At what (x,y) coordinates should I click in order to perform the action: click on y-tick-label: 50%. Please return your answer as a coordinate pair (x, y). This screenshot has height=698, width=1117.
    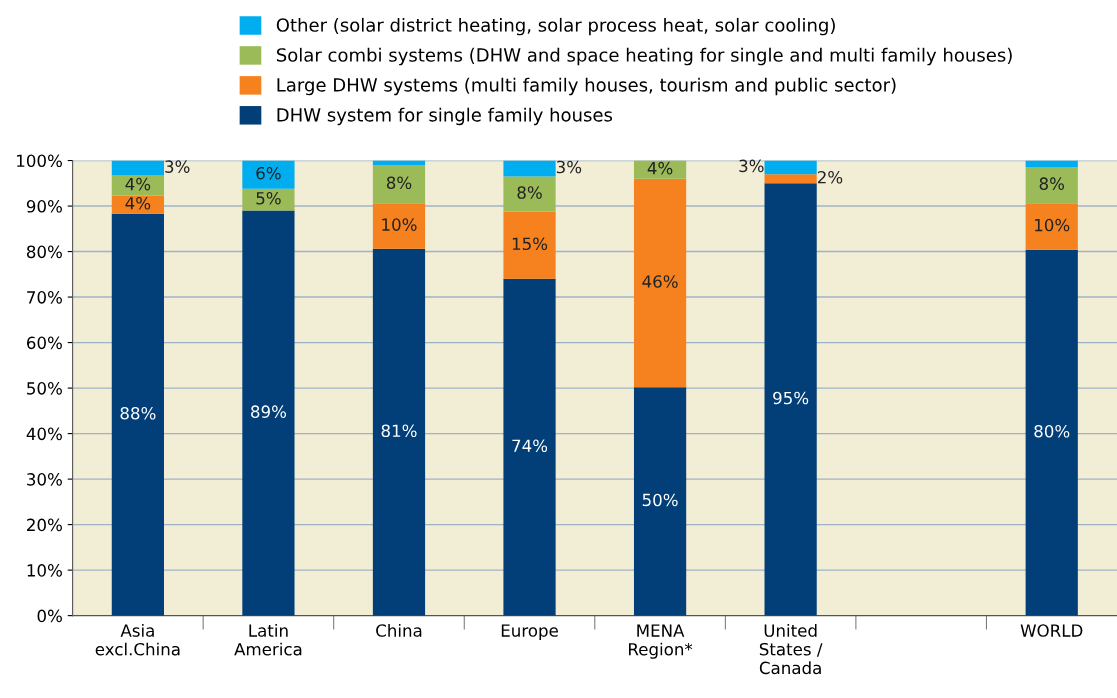
    Looking at the image, I should click on (44, 388).